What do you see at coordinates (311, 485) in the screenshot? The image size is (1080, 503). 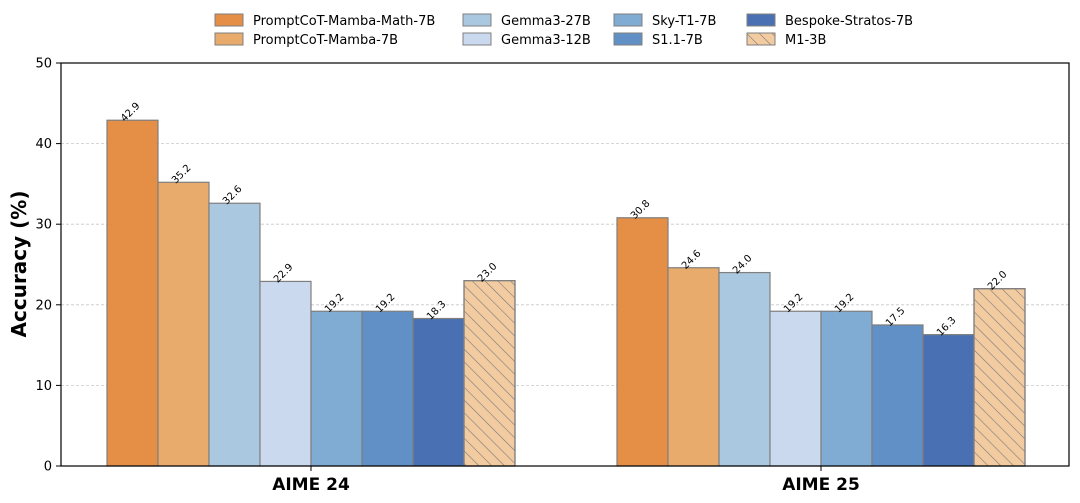 I see `x-tick-label: AIME 24` at bounding box center [311, 485].